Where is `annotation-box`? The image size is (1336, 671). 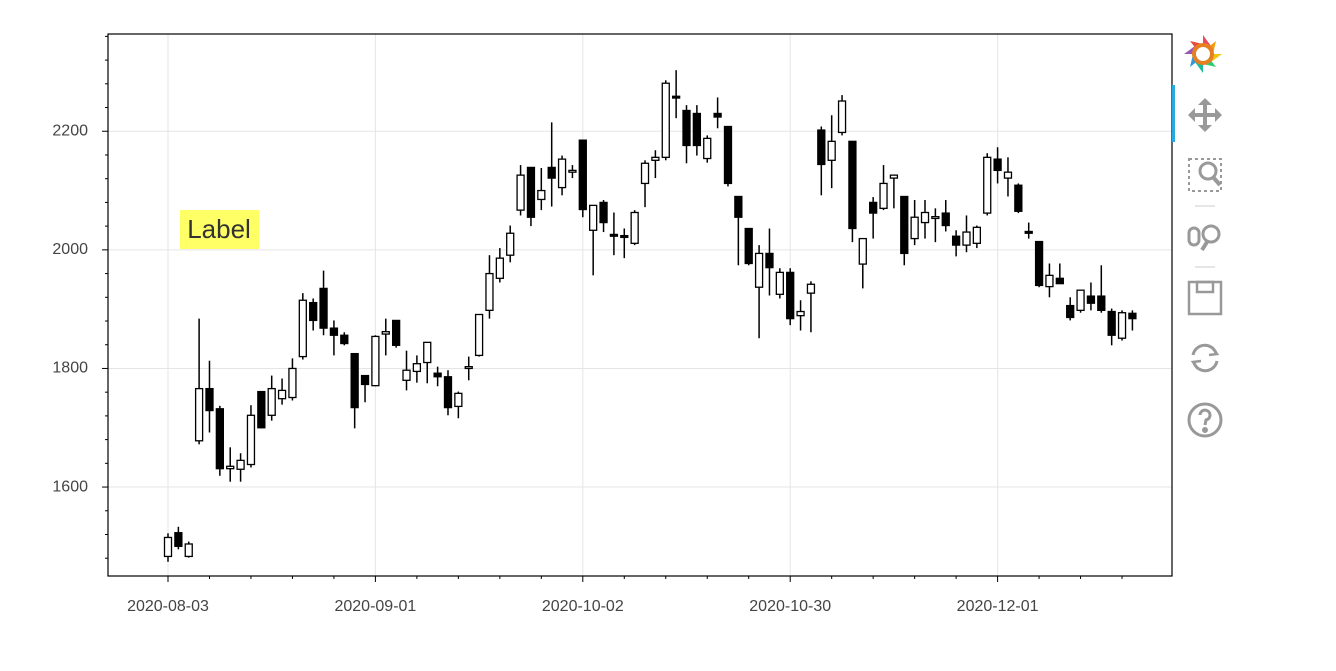 annotation-box is located at coordinates (219, 229).